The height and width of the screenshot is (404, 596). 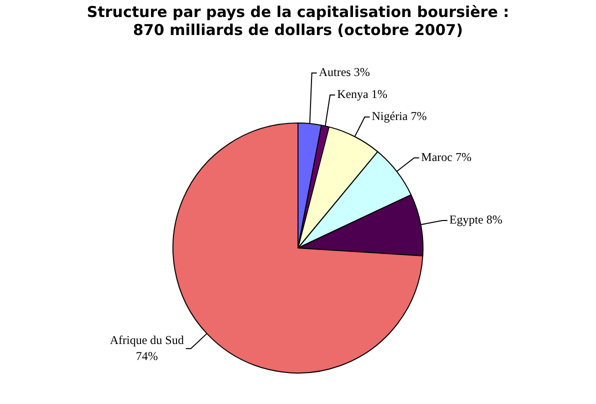 What do you see at coordinates (475, 219) in the screenshot?
I see `slice-label: Egypte 8%` at bounding box center [475, 219].